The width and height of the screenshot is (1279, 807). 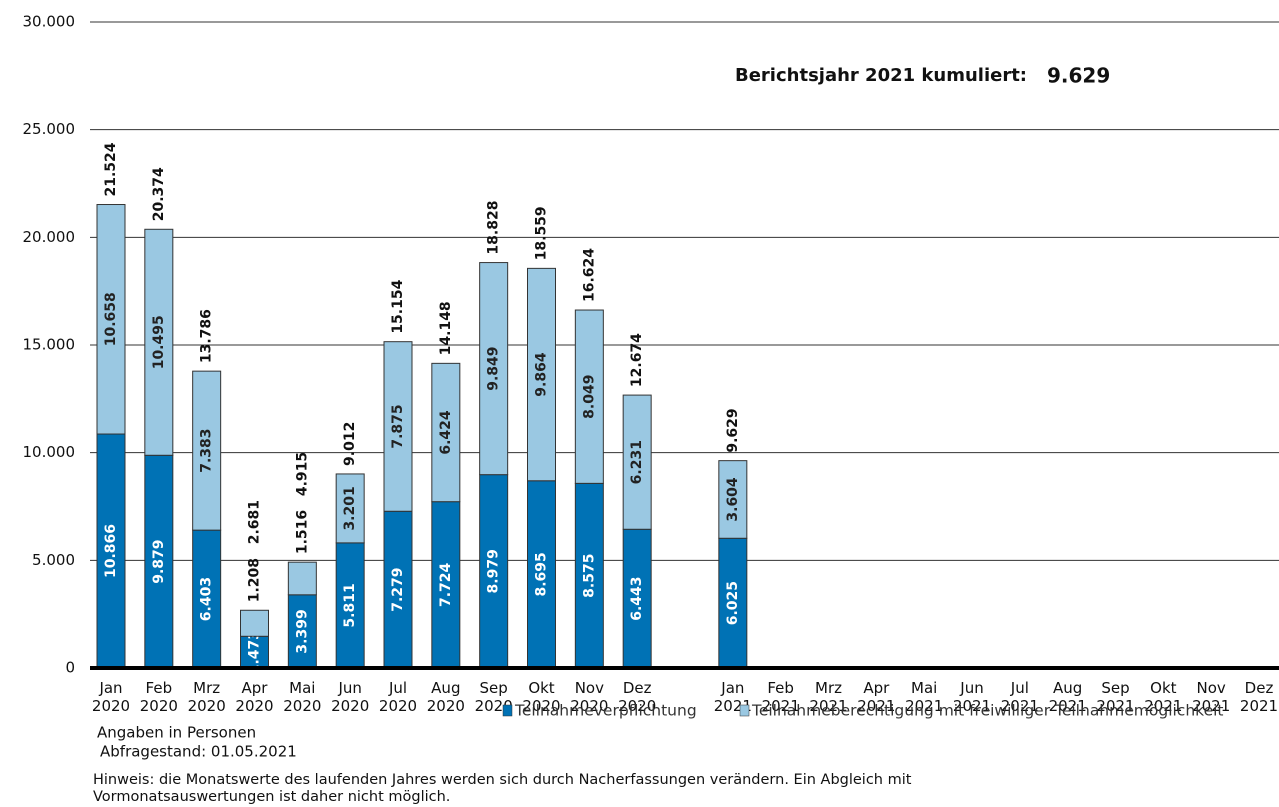 What do you see at coordinates (349, 688) in the screenshot?
I see `x-tick-line: Jun` at bounding box center [349, 688].